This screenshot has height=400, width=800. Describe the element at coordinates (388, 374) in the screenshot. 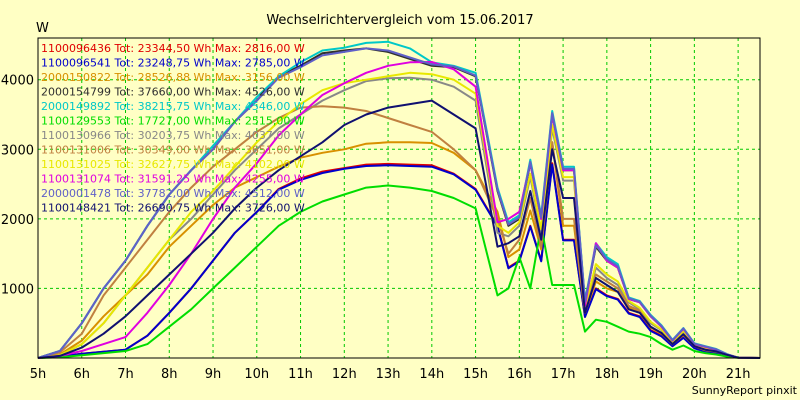

I see `x-tick-label: 13h` at that location.